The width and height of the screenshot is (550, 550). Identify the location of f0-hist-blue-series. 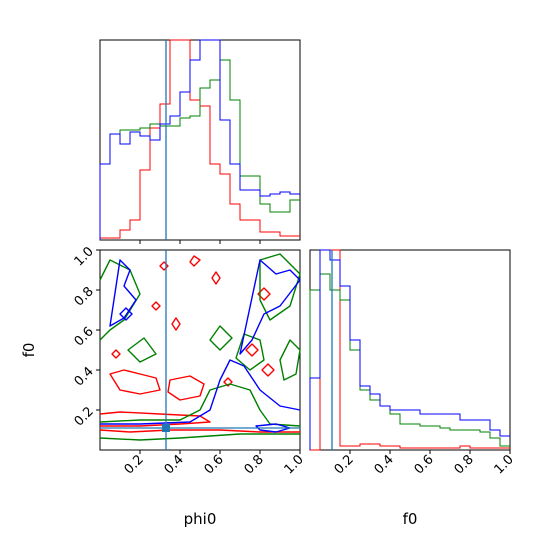
(409, 349).